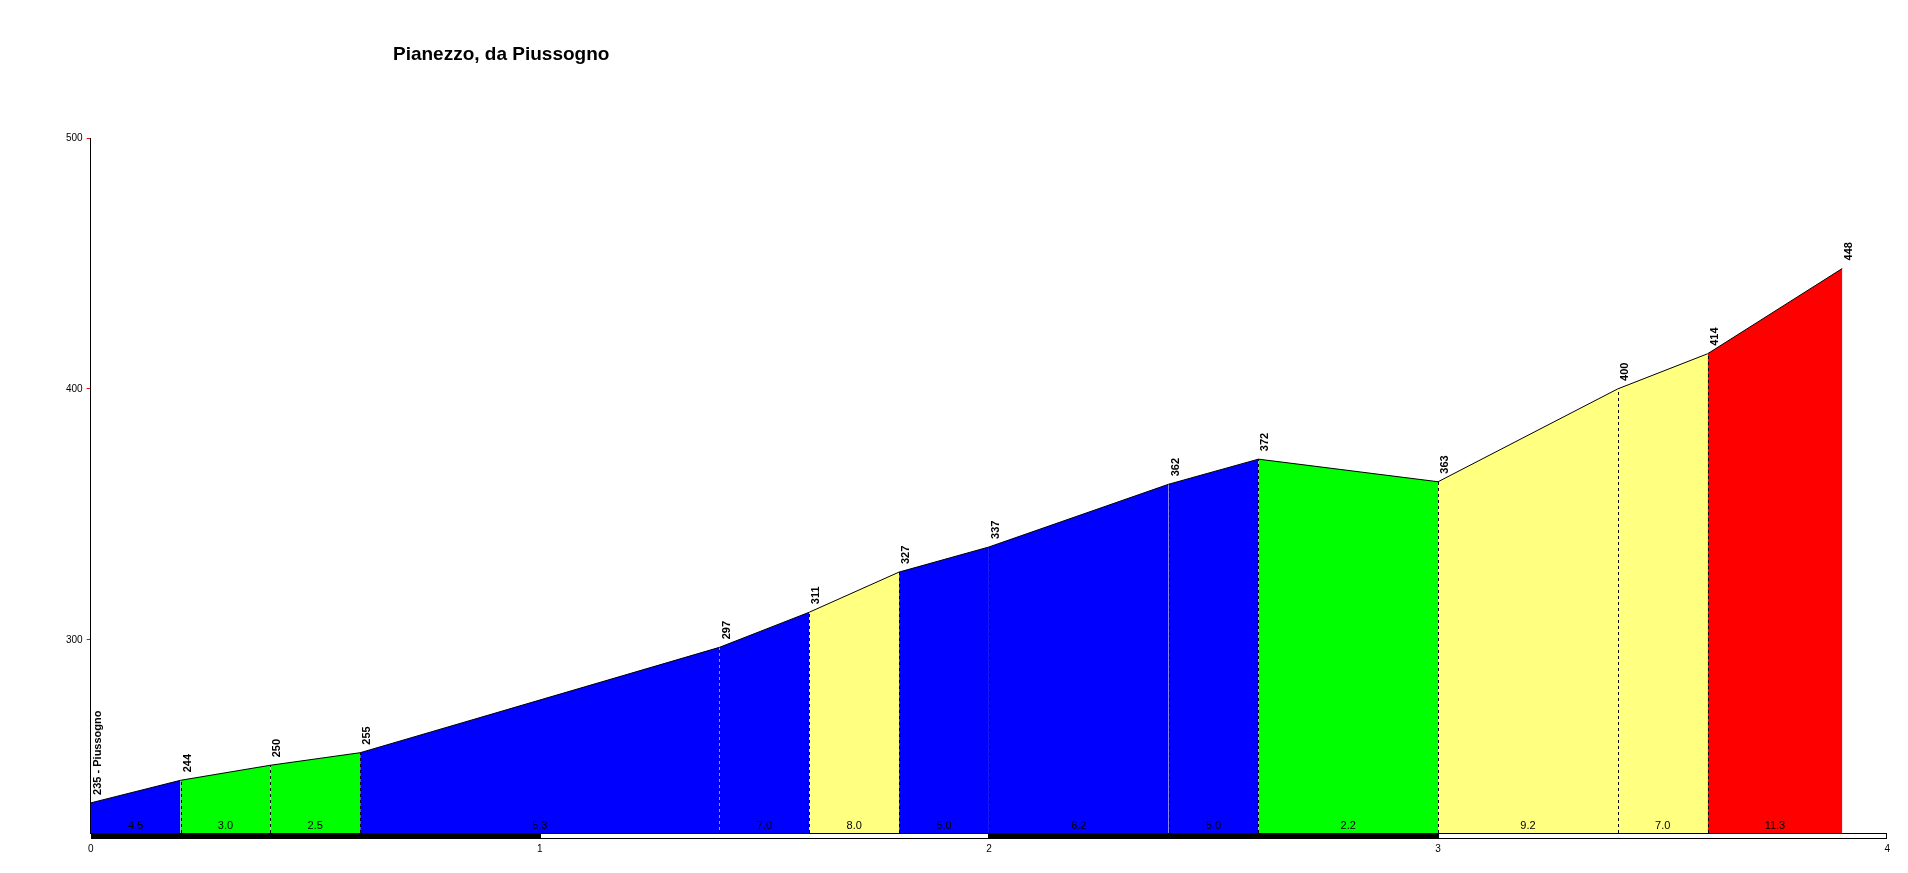 Image resolution: width=1908 pixels, height=873 pixels. Describe the element at coordinates (1848, 251) in the screenshot. I see `data-label: 448` at that location.